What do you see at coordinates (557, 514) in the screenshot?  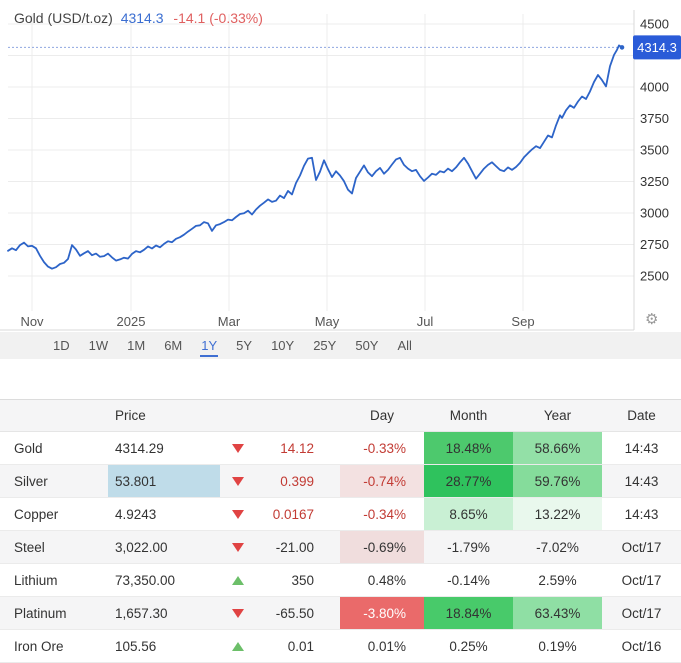 I see `year-change-cell: 13.22%` at bounding box center [557, 514].